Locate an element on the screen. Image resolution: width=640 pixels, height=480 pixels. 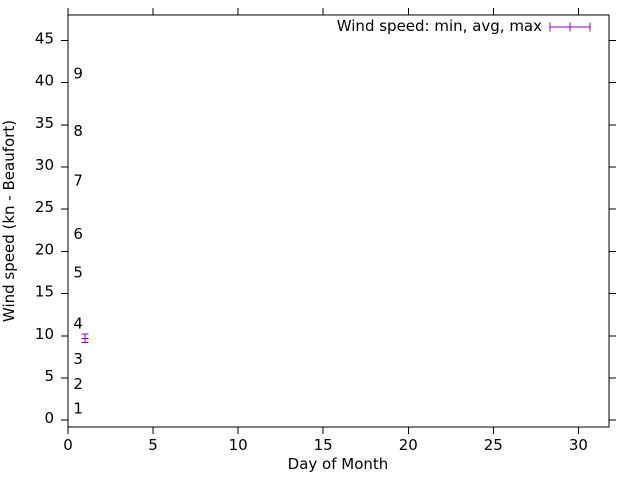
y-tick-label: 25 is located at coordinates (44, 207).